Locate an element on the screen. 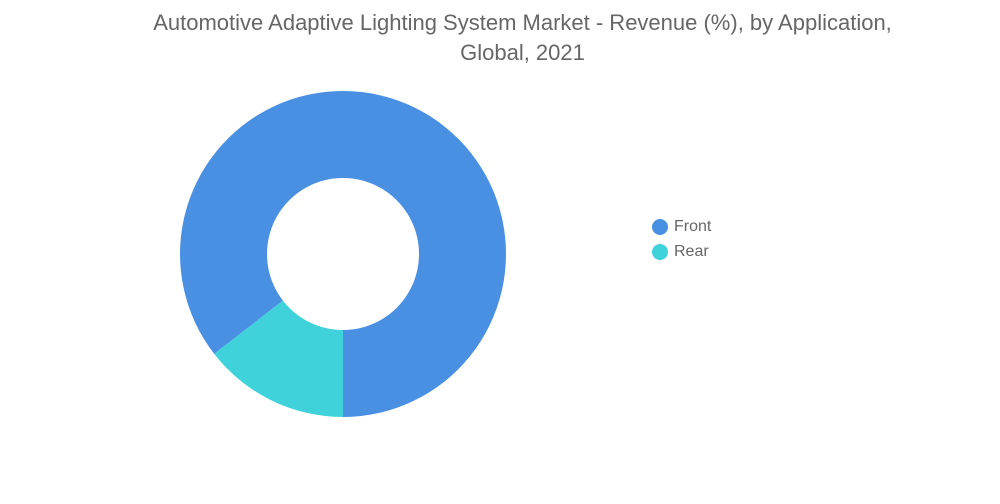 The width and height of the screenshot is (1000, 504). legend-swatch-rear is located at coordinates (660, 251).